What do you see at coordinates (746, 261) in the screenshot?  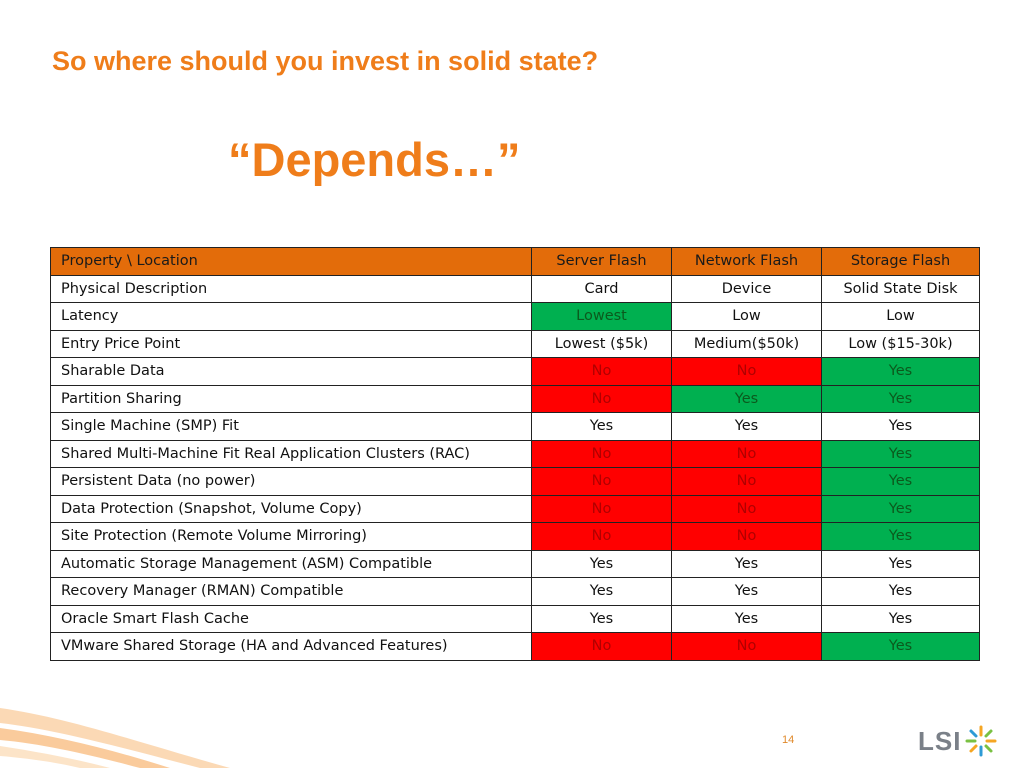 I see `header-cell: Network Flash` at bounding box center [746, 261].